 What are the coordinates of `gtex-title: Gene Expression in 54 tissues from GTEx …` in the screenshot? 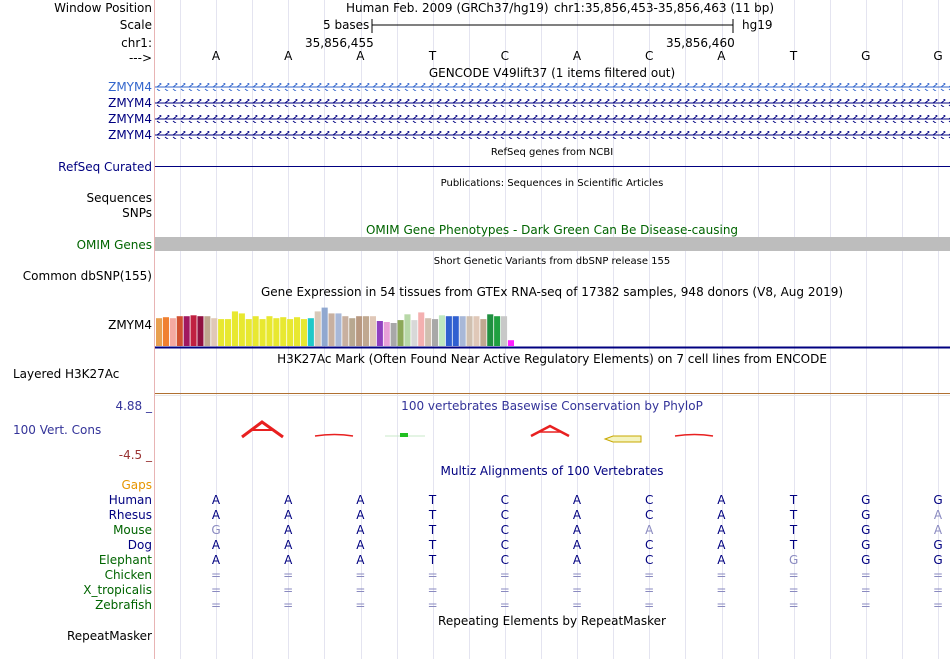 It's located at (552, 292).